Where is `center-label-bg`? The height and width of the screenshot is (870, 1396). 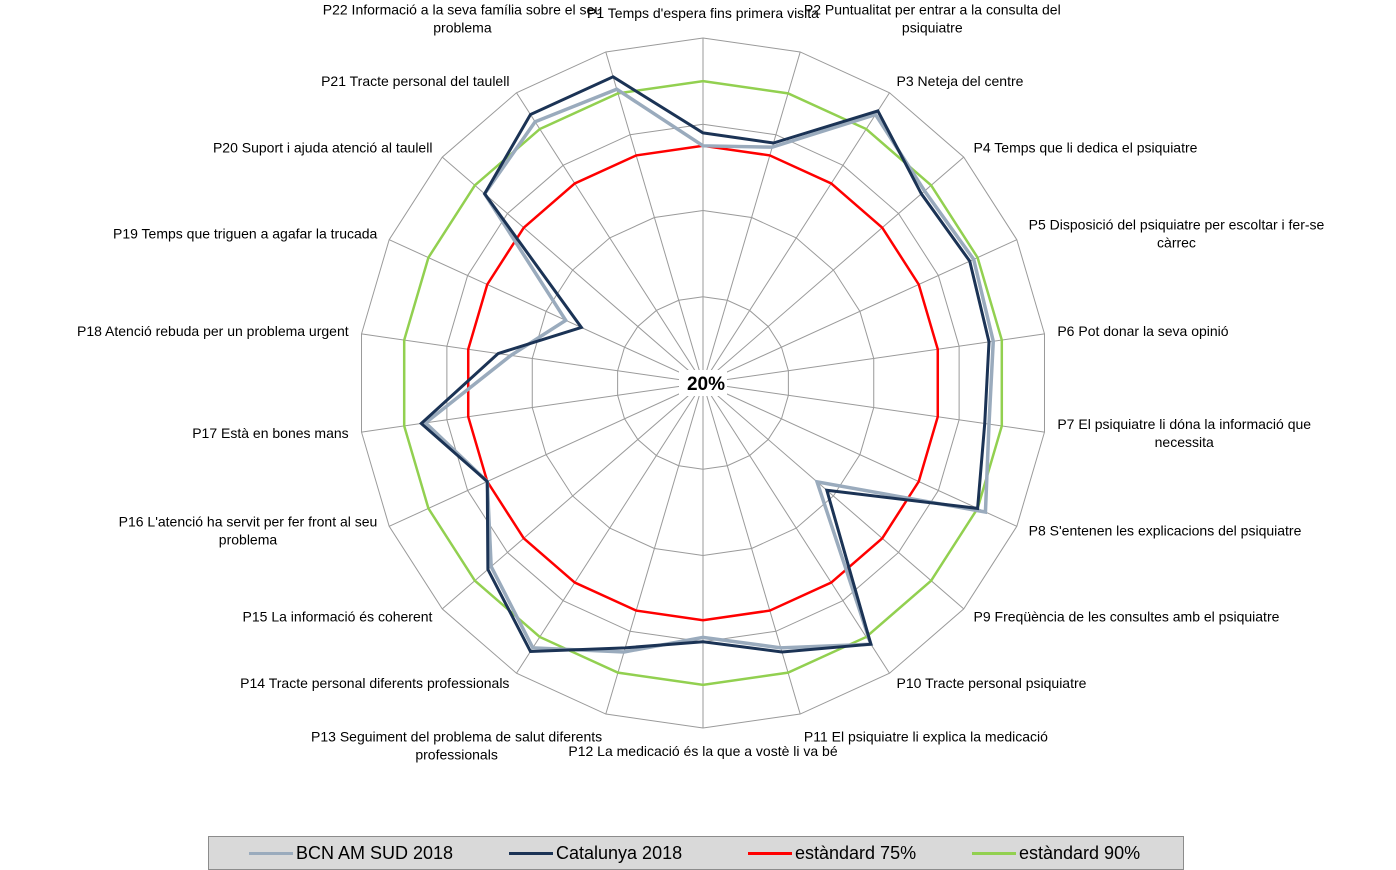 center-label-bg is located at coordinates (703, 383).